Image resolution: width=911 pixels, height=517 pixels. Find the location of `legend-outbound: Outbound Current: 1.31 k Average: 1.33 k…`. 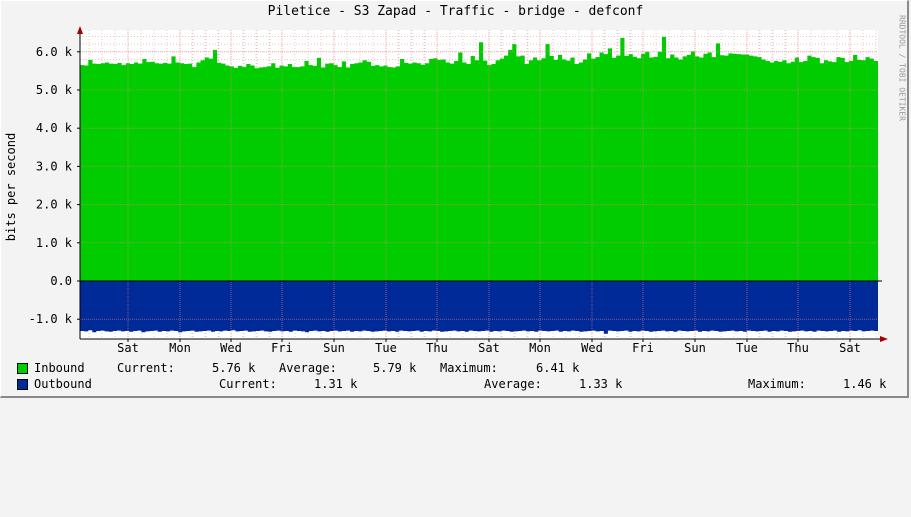

legend-outbound: Outbound Current: 1.31 k Average: 1.33 k… is located at coordinates (451, 384).